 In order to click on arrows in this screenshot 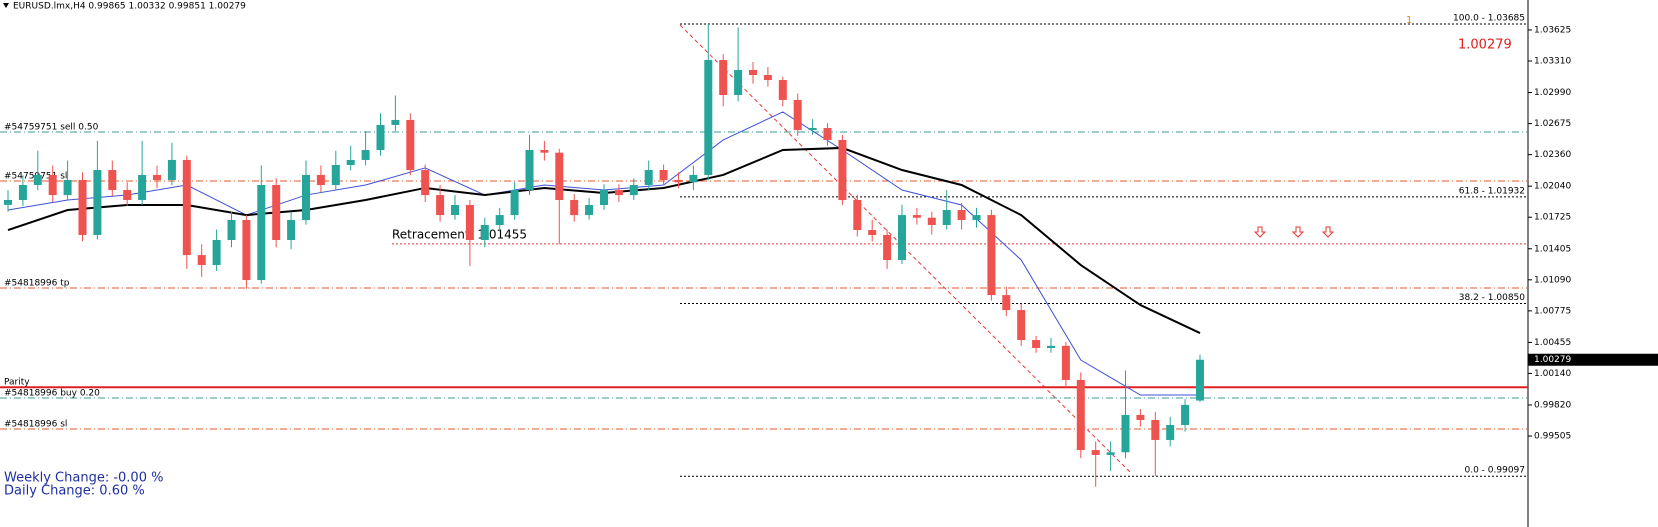, I will do `click(1294, 232)`.